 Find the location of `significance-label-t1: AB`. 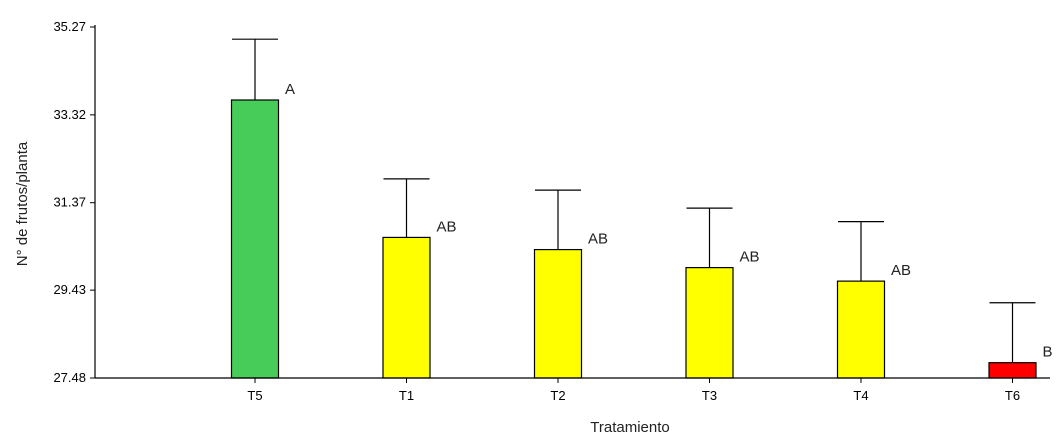

significance-label-t1: AB is located at coordinates (447, 226).